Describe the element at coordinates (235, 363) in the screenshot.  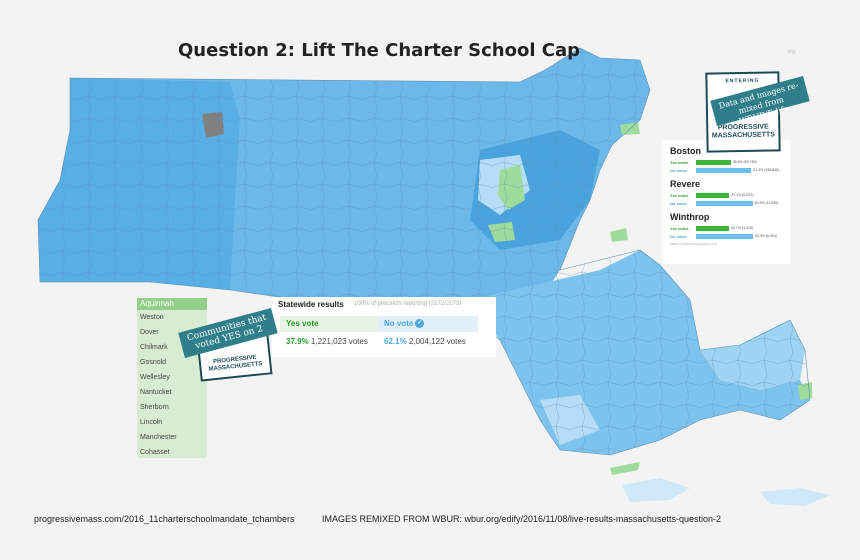
I see `stamp-name: PROGRESSIVE MASSACHUSETTS` at that location.